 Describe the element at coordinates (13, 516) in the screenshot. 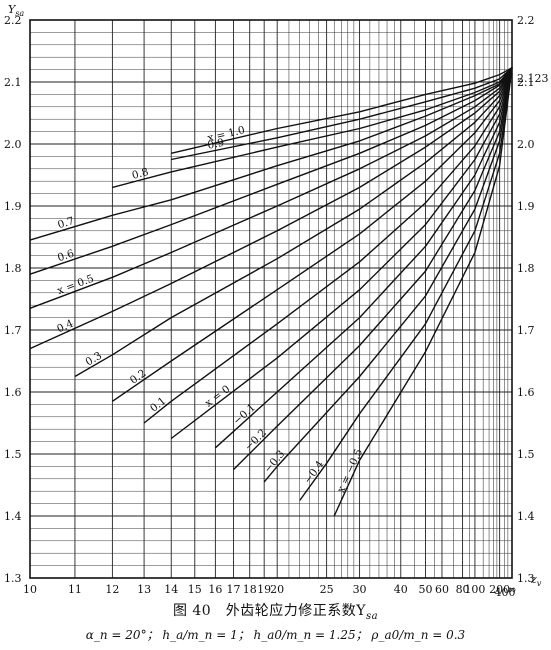

I see `y-tick-label: 1.4` at that location.